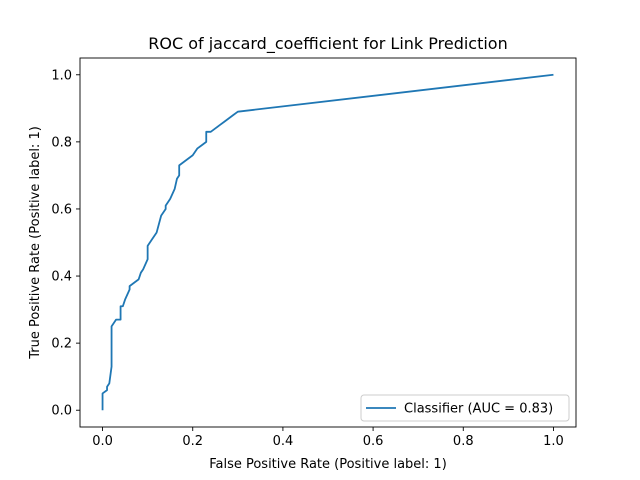 The image size is (640, 480). Describe the element at coordinates (553, 441) in the screenshot. I see `x-tick-label: 1.0` at that location.